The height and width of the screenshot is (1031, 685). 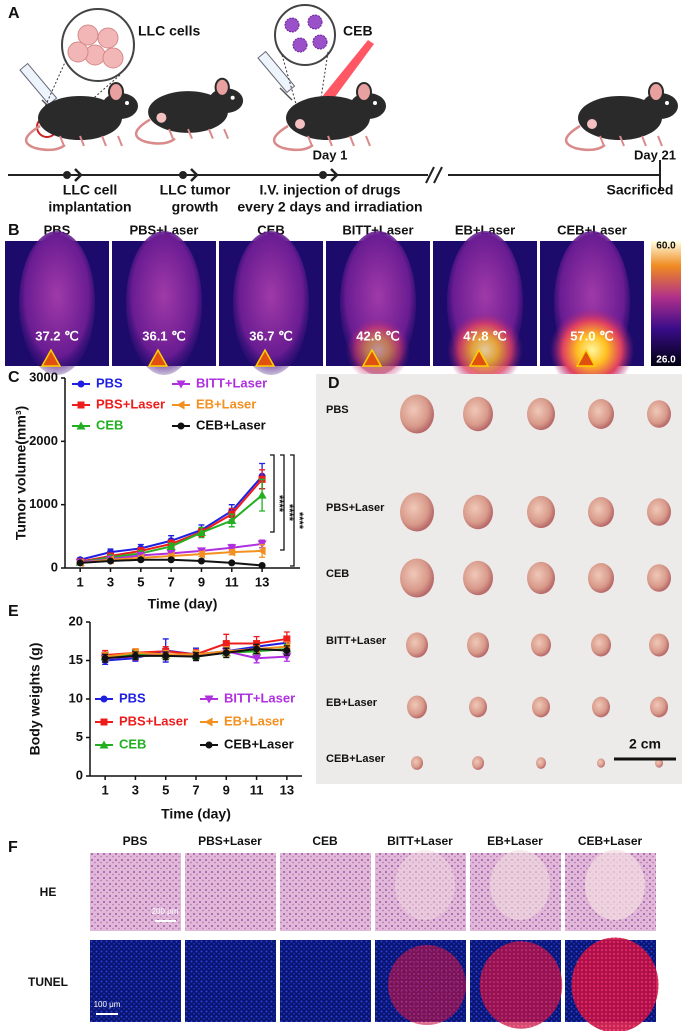 What do you see at coordinates (76, 697) in the screenshot?
I see `y-tick-label: 10` at bounding box center [76, 697].